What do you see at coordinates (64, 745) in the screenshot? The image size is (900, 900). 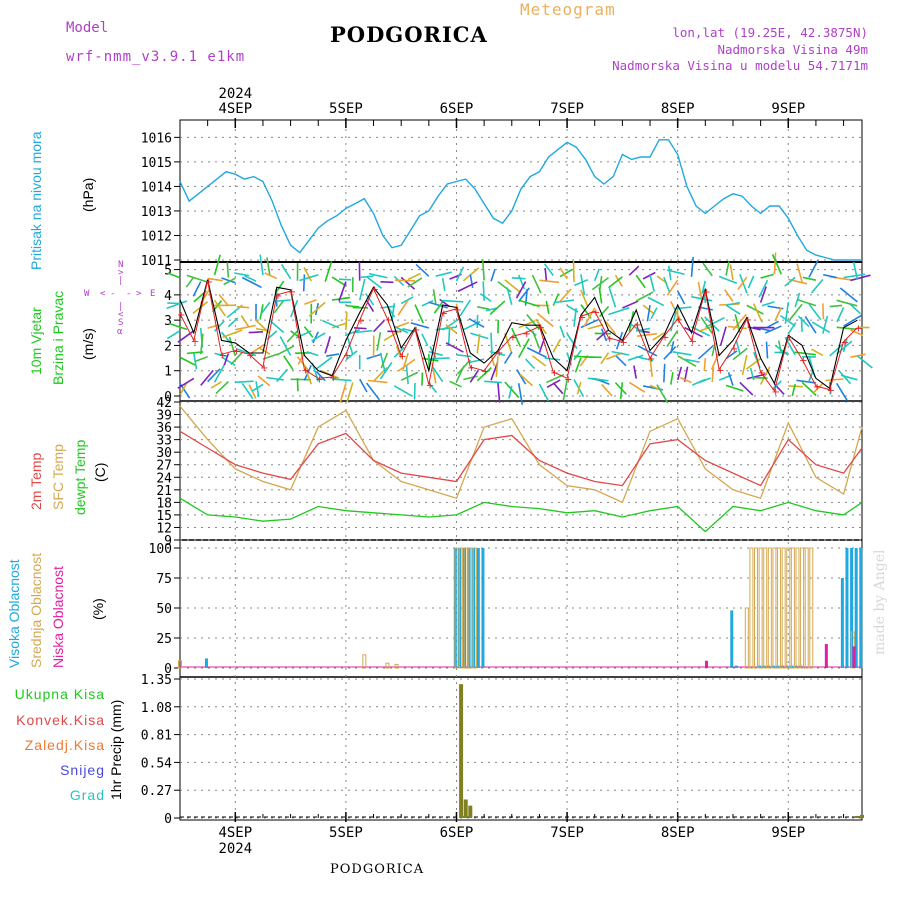 I see `legend-zaledj-kisa: Zaledj.Kisa` at bounding box center [64, 745].